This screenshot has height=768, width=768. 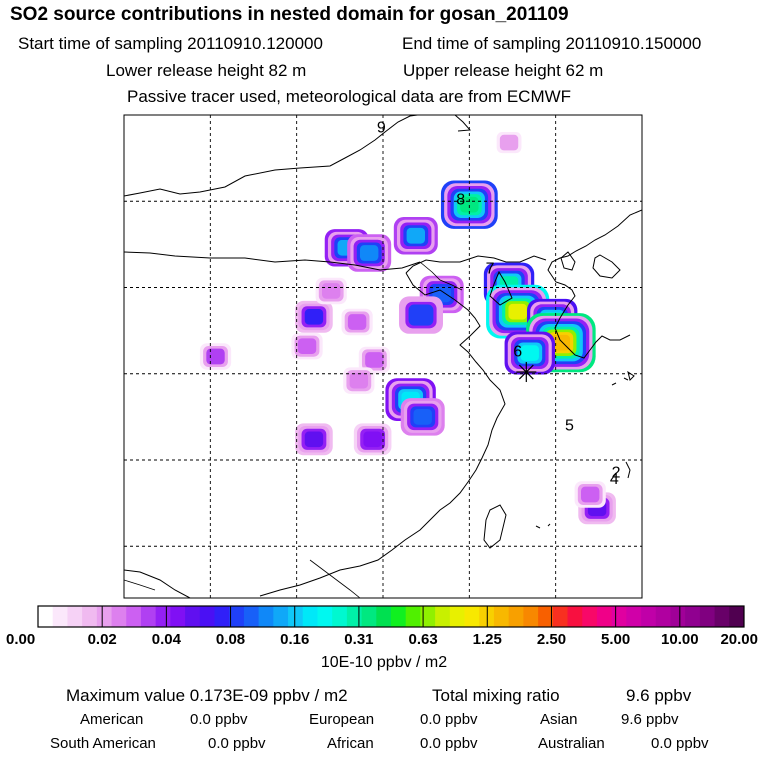 What do you see at coordinates (490, 269) in the screenshot?
I see `trajectory-label: 7` at bounding box center [490, 269].